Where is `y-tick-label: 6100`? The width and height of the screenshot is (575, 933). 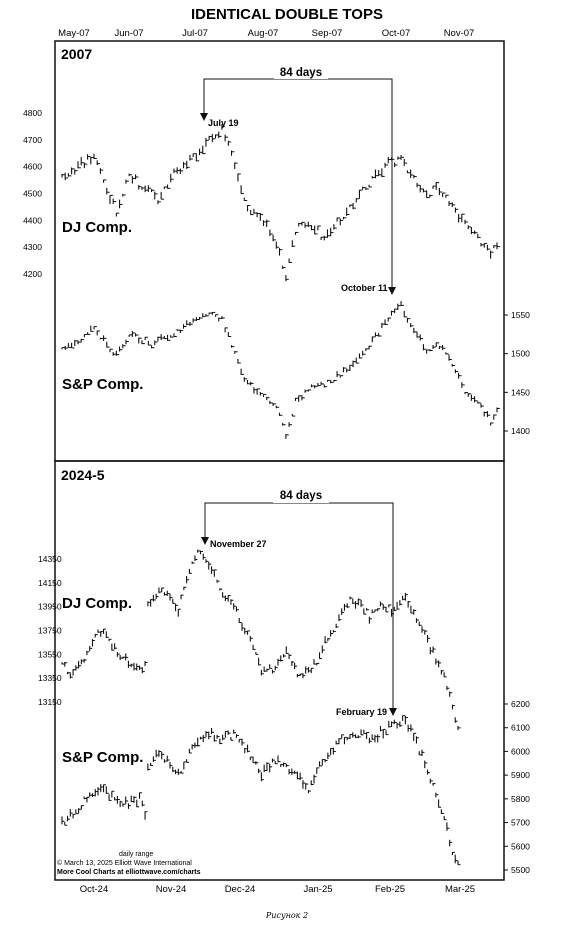 y-tick-label: 6100 is located at coordinates (520, 728).